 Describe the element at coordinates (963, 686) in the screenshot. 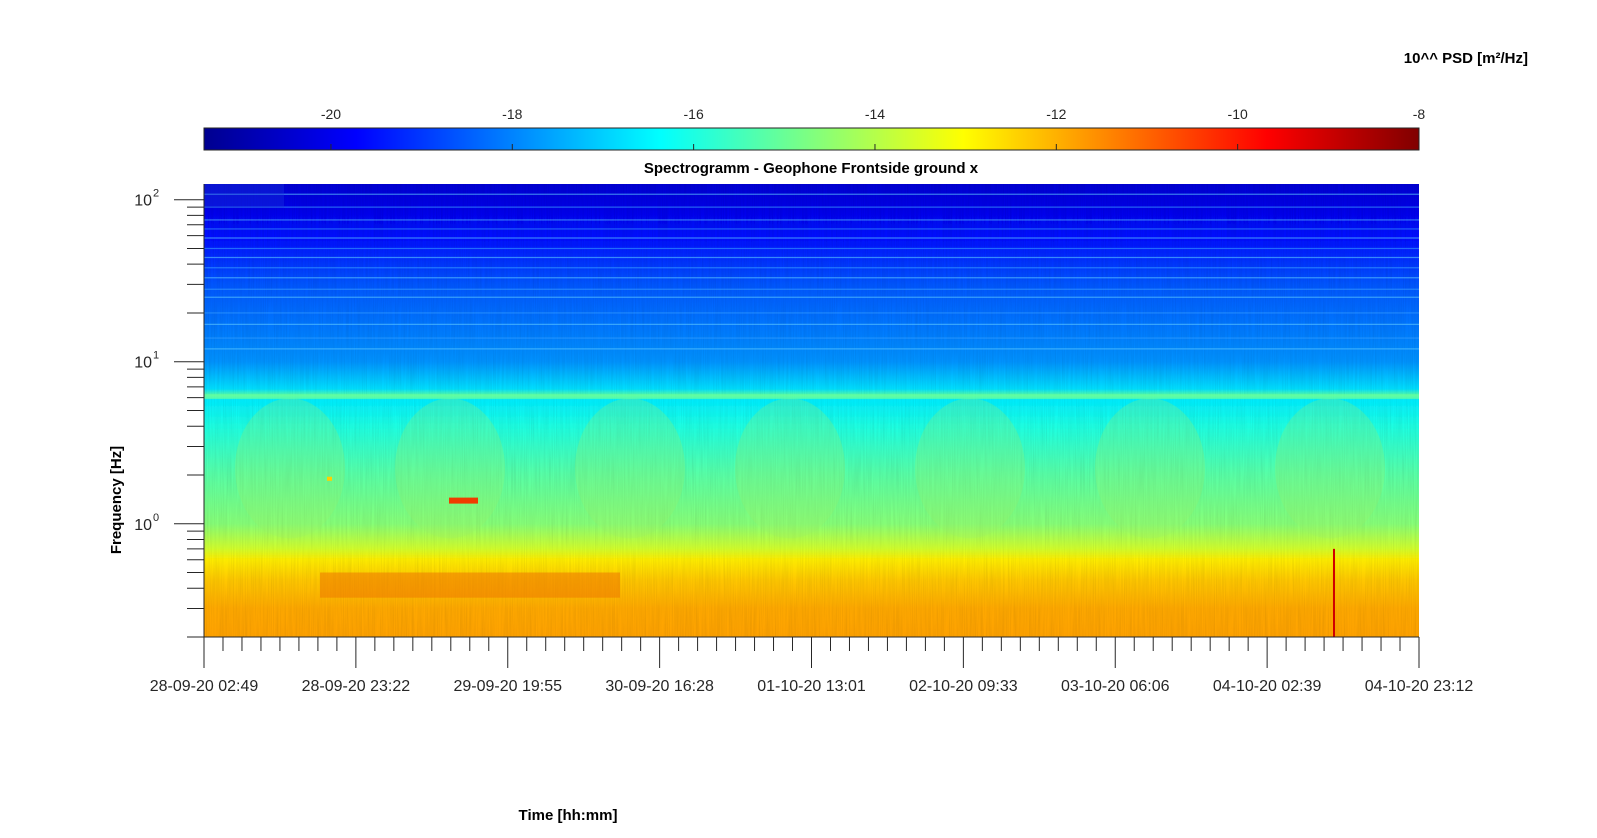

I see `x-tick-label: 02-10-20 09:33` at that location.